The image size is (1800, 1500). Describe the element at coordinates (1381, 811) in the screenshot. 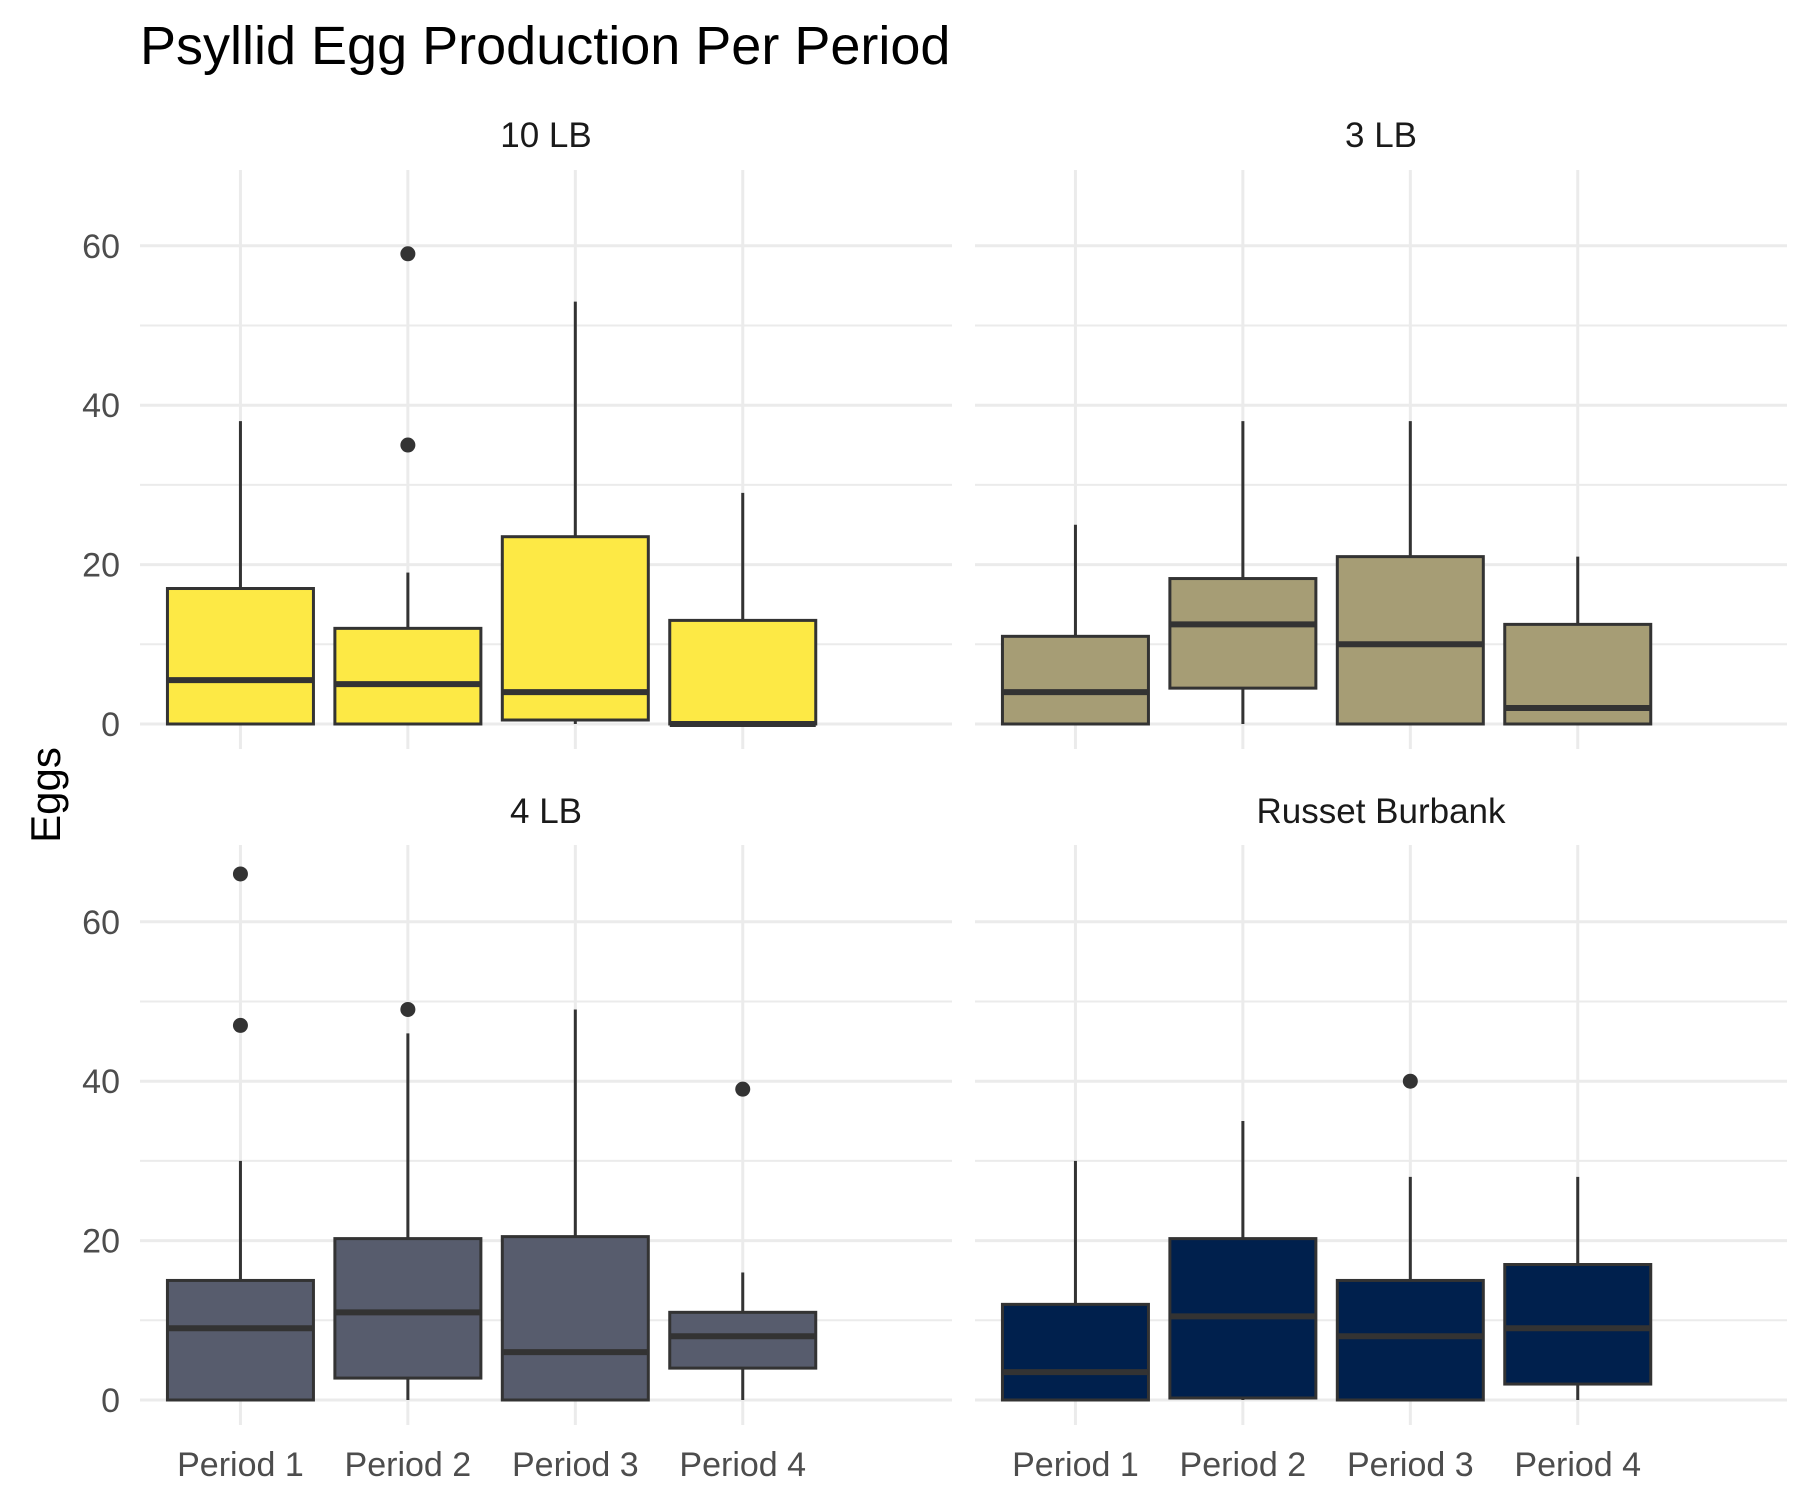

I see `facet-strip-label: Russet Burbank` at that location.